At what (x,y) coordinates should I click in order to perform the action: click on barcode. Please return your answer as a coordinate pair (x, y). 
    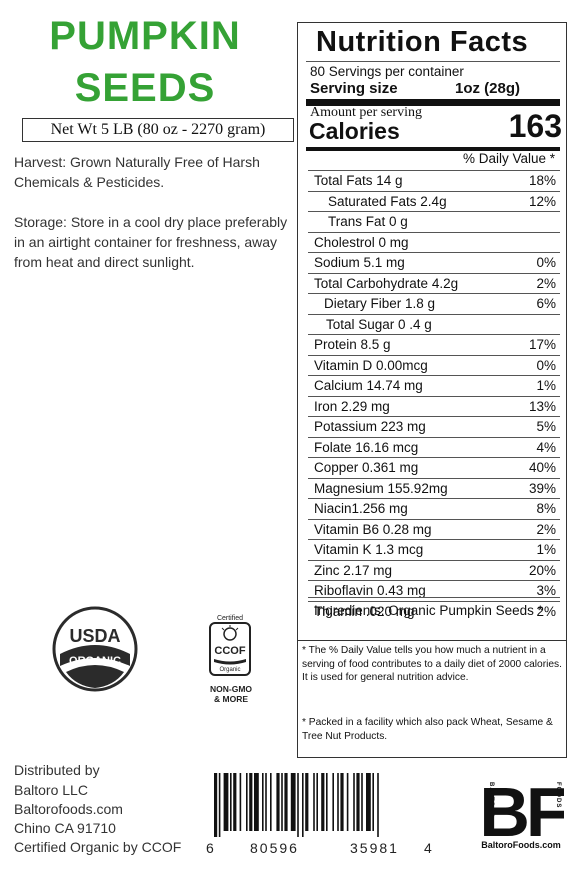
    Looking at the image, I should click on (296, 805).